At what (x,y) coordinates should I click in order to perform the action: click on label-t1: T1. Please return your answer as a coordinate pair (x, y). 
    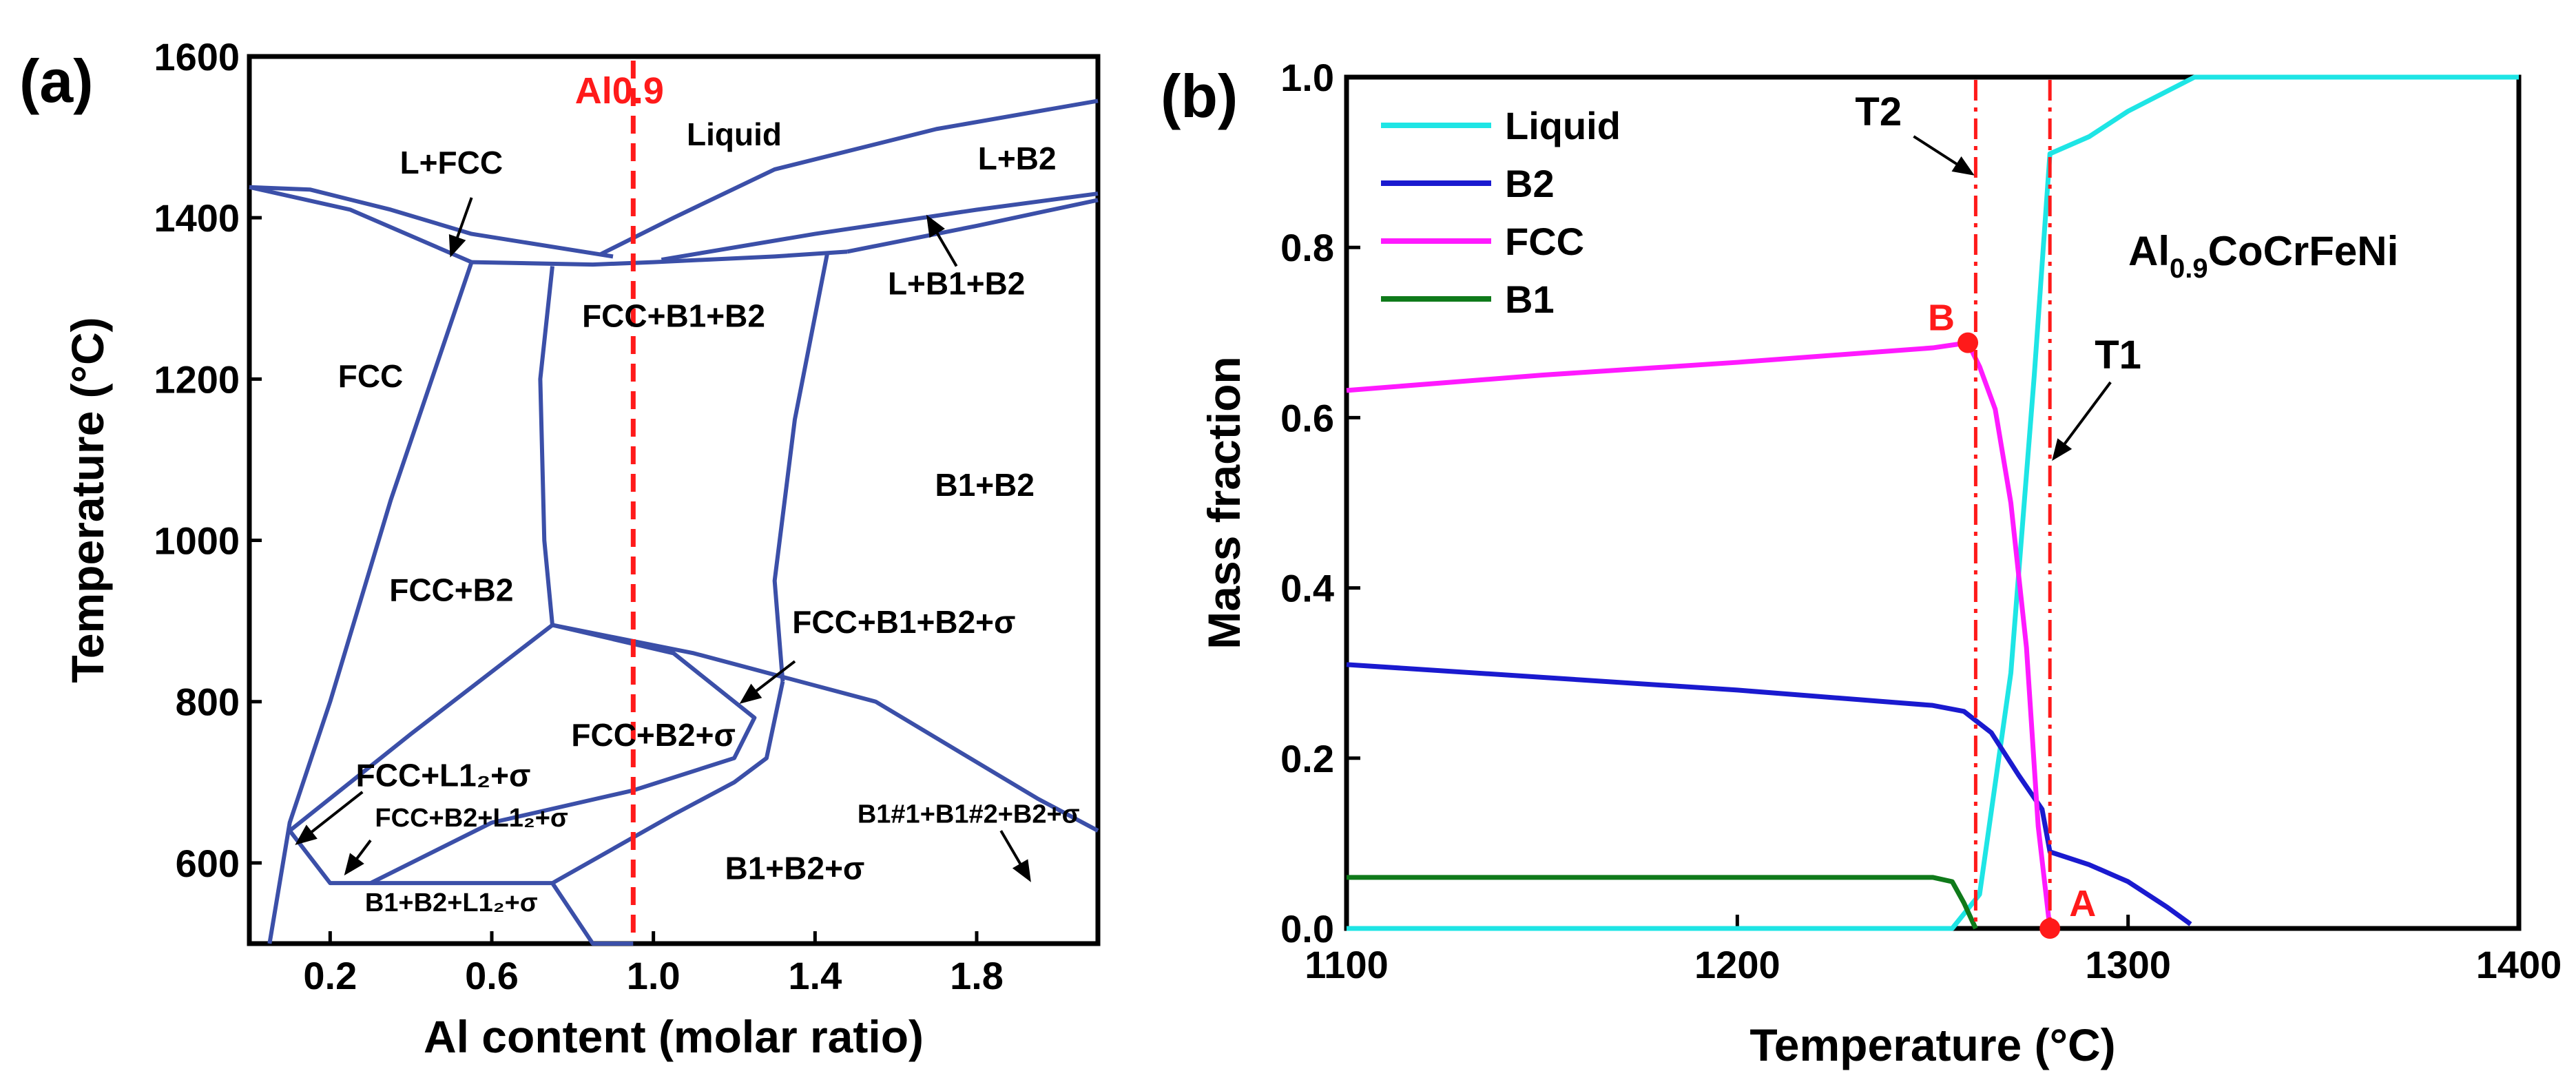
    Looking at the image, I should click on (2118, 355).